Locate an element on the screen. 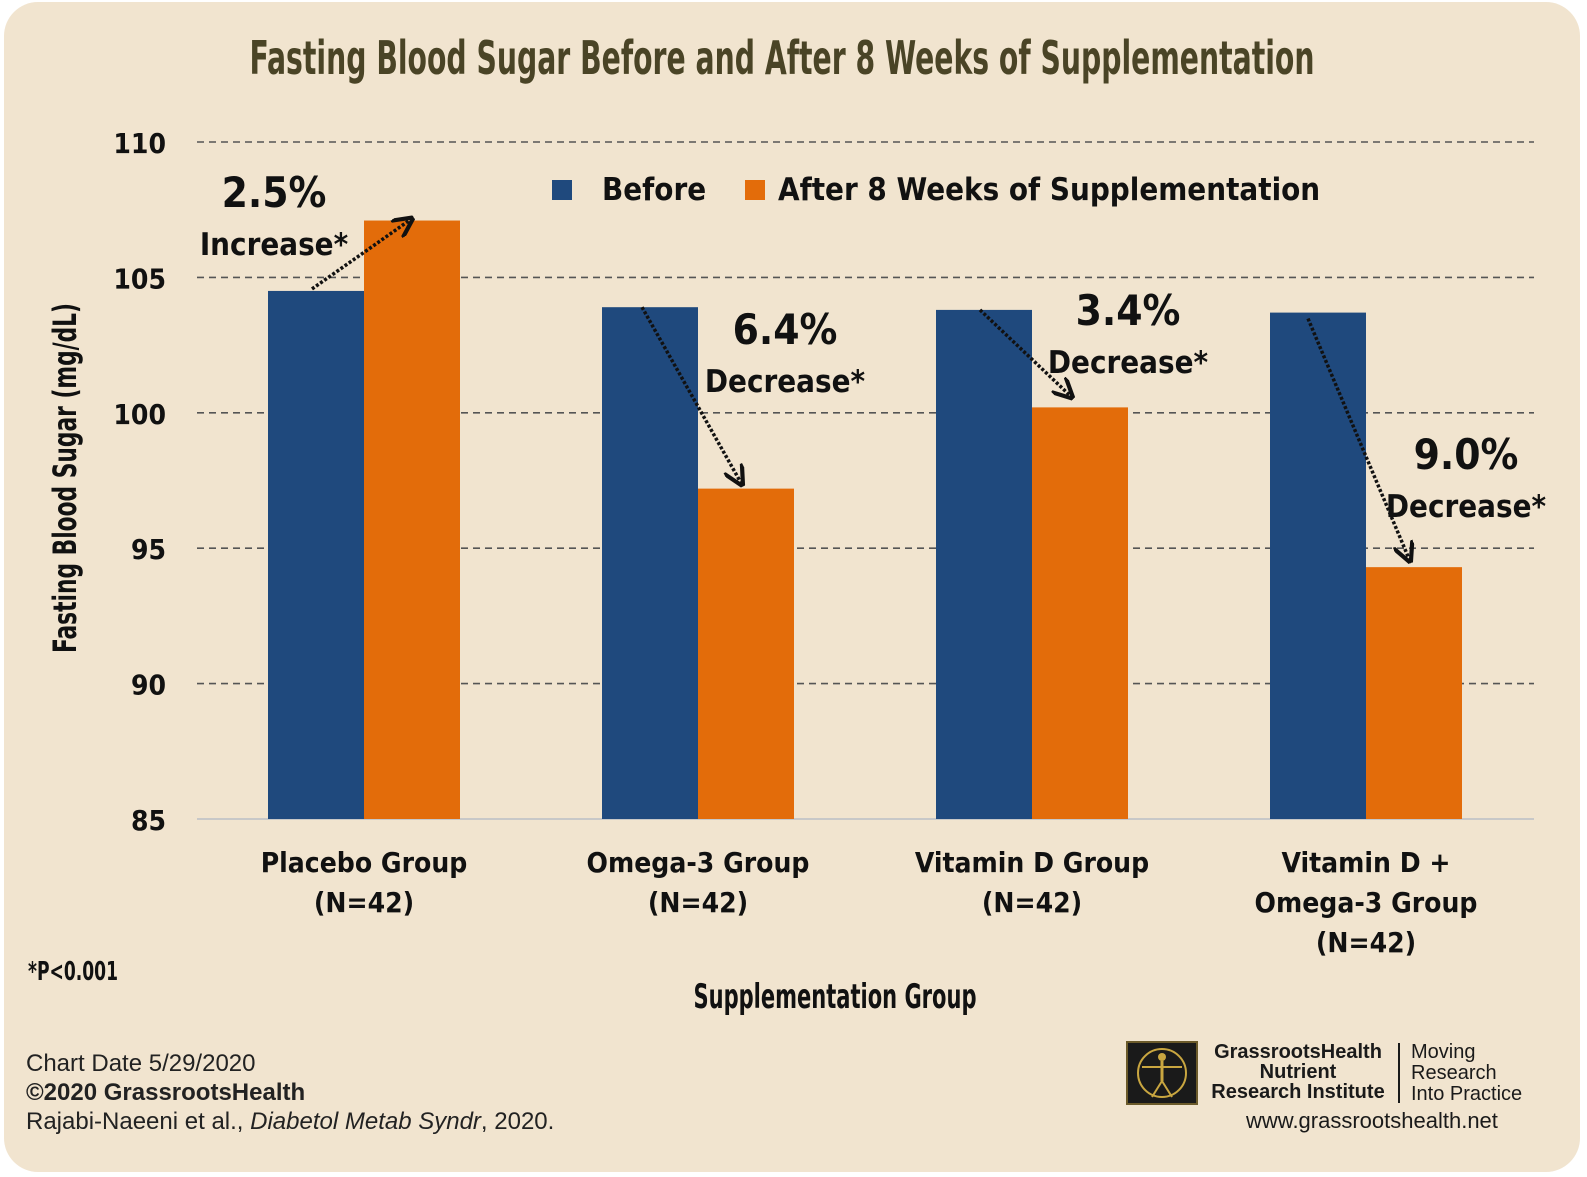 The image size is (1587, 1177). logo-tagline: Moving Research Into Practice is located at coordinates (1466, 1073).